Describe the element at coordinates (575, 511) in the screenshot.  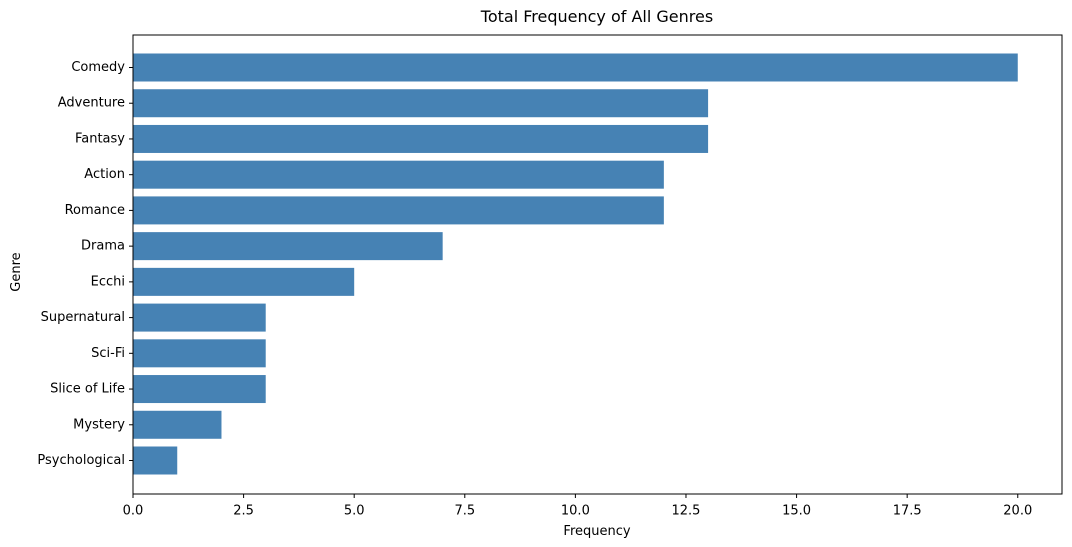
I see `x-tick-label: 10.0` at that location.